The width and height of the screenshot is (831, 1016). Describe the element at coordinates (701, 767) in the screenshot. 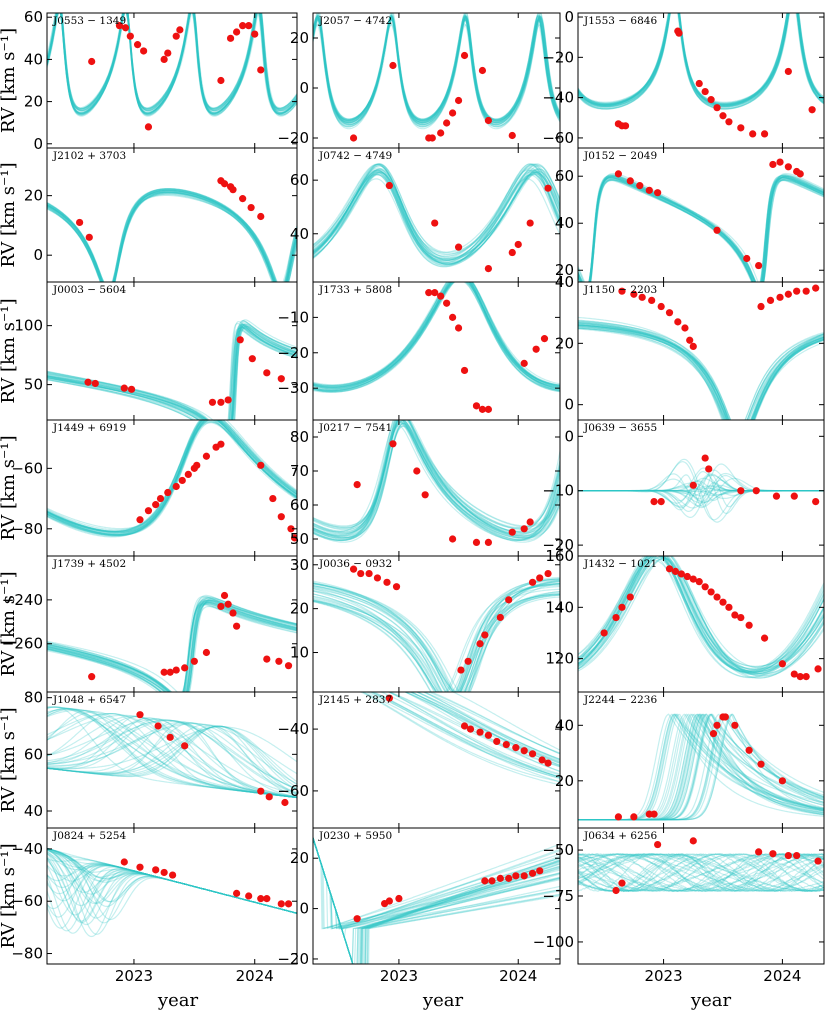

I see `model-curves` at that location.